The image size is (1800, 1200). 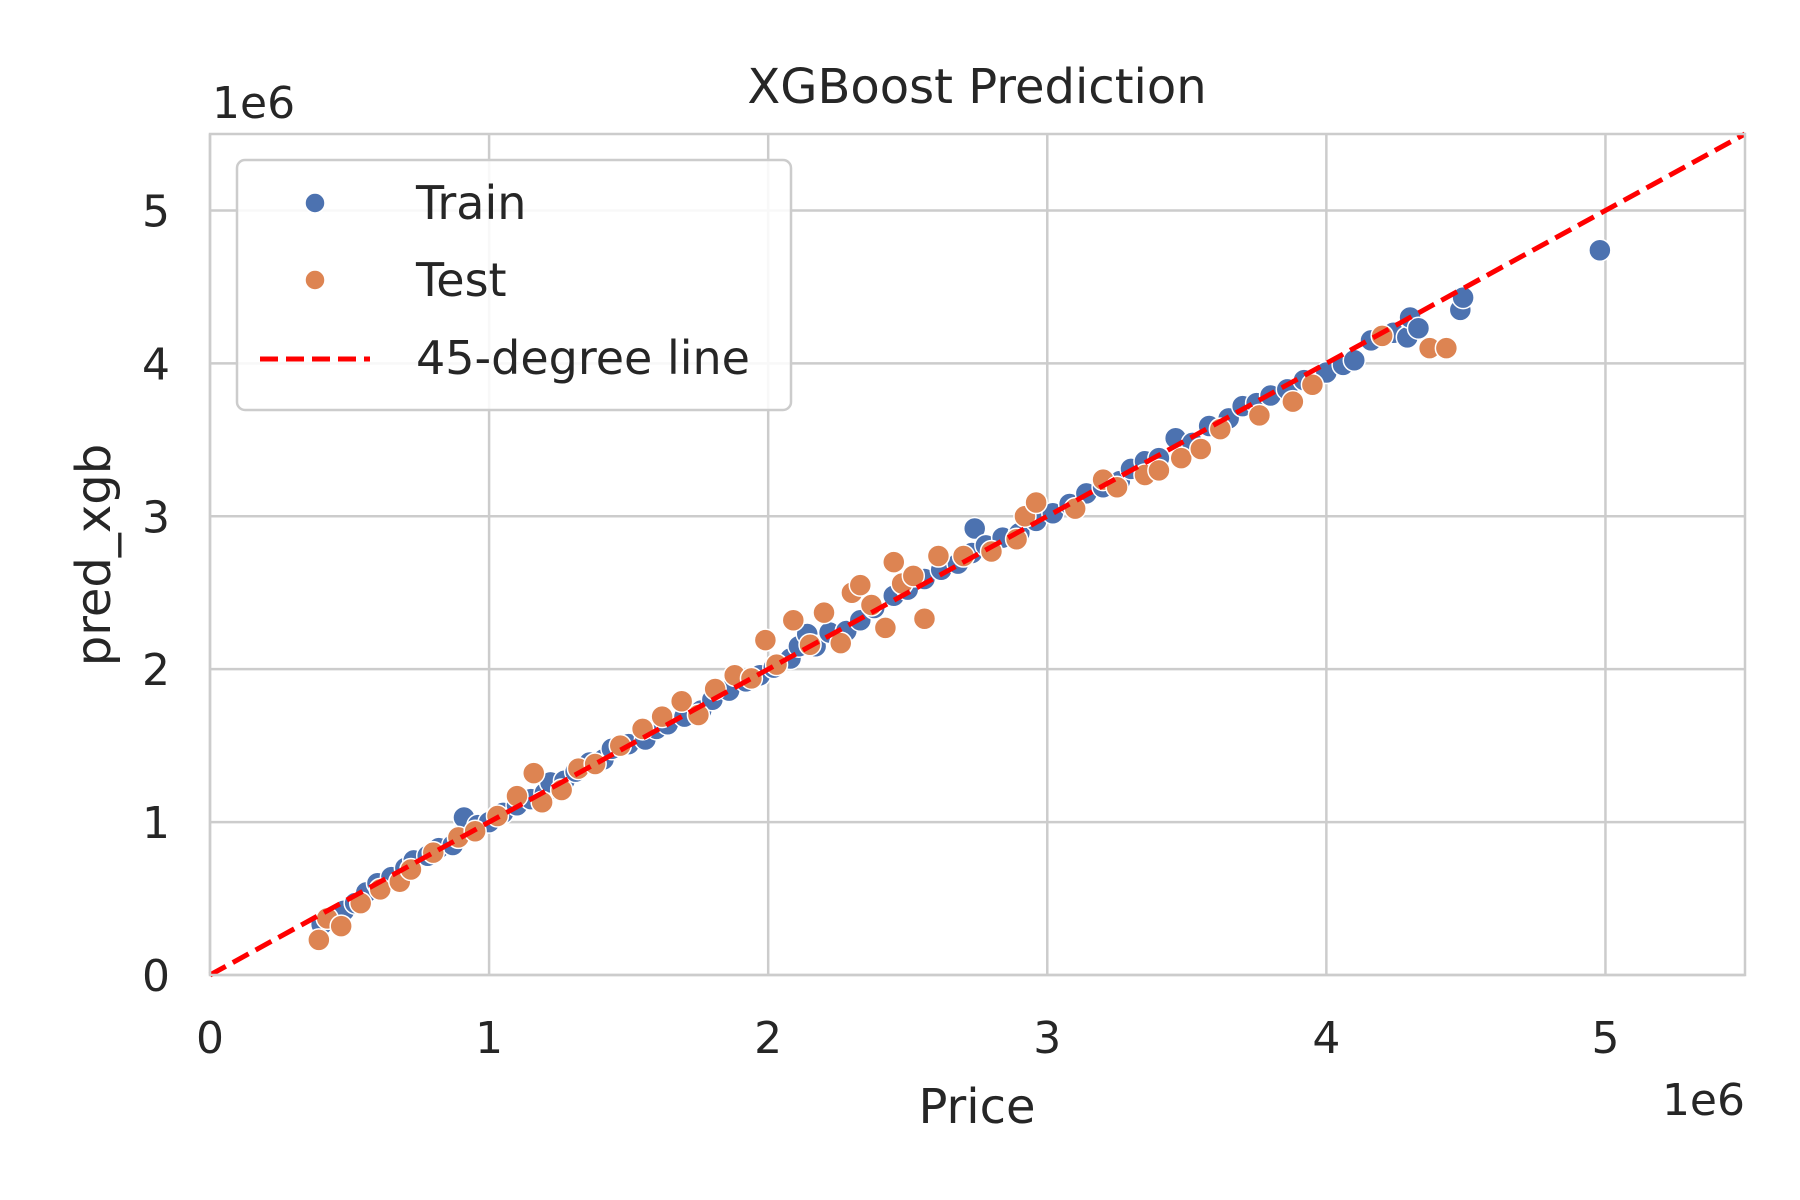 I want to click on x-axis-label: Price, so click(x=976, y=1107).